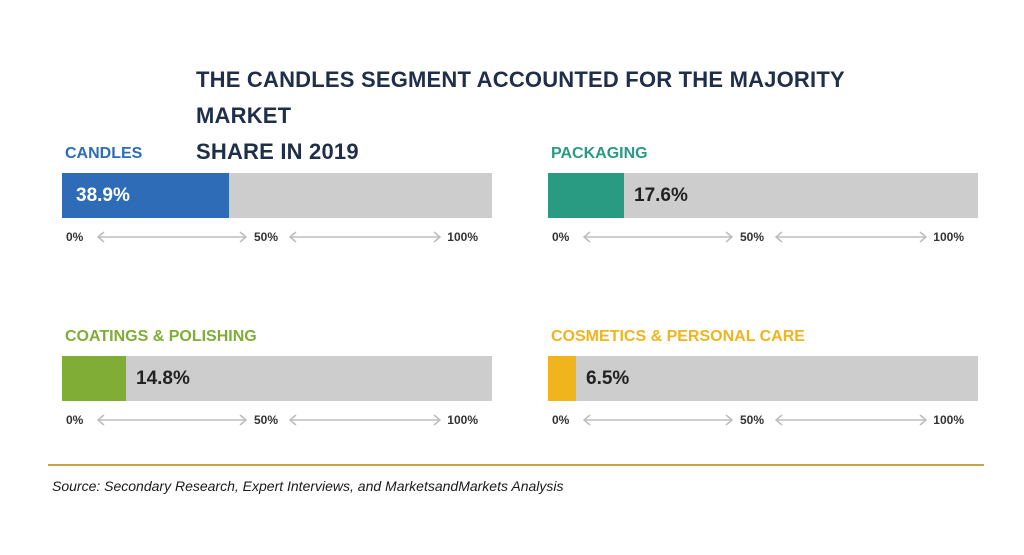 The image size is (1024, 555). I want to click on axis-packaging: 0% 50% 100%, so click(763, 237).